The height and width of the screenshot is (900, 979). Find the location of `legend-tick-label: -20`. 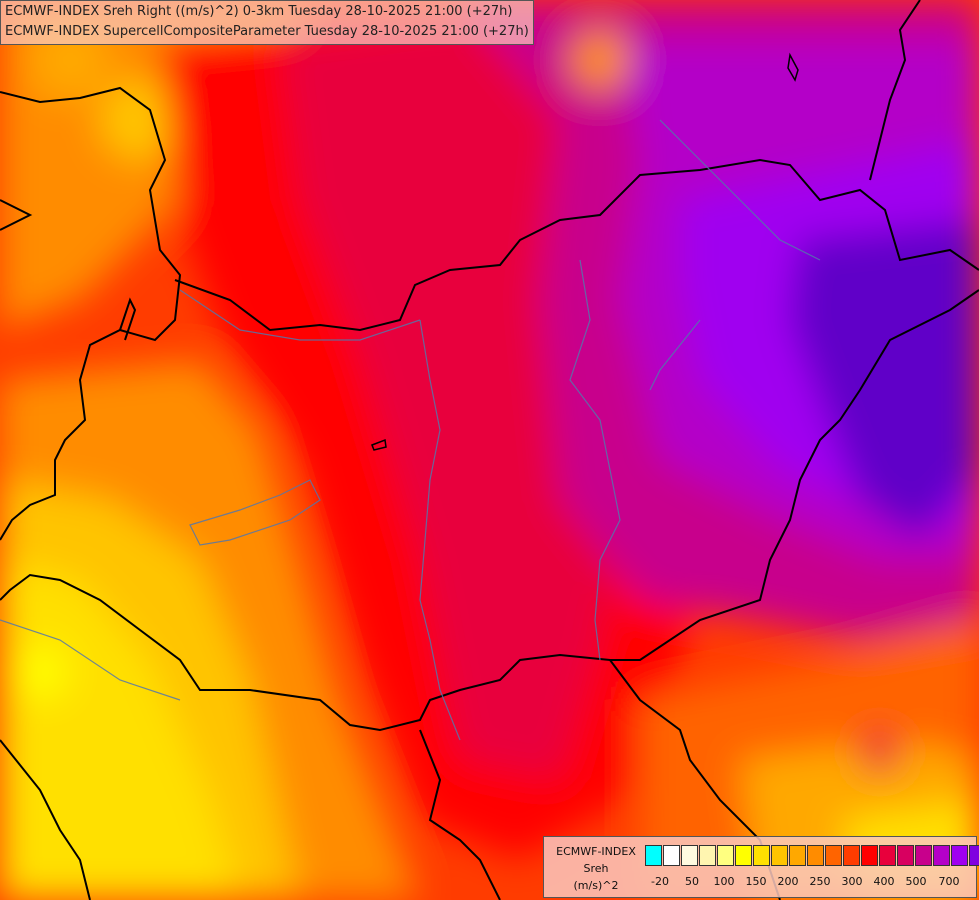

legend-tick-label: -20 is located at coordinates (660, 881).